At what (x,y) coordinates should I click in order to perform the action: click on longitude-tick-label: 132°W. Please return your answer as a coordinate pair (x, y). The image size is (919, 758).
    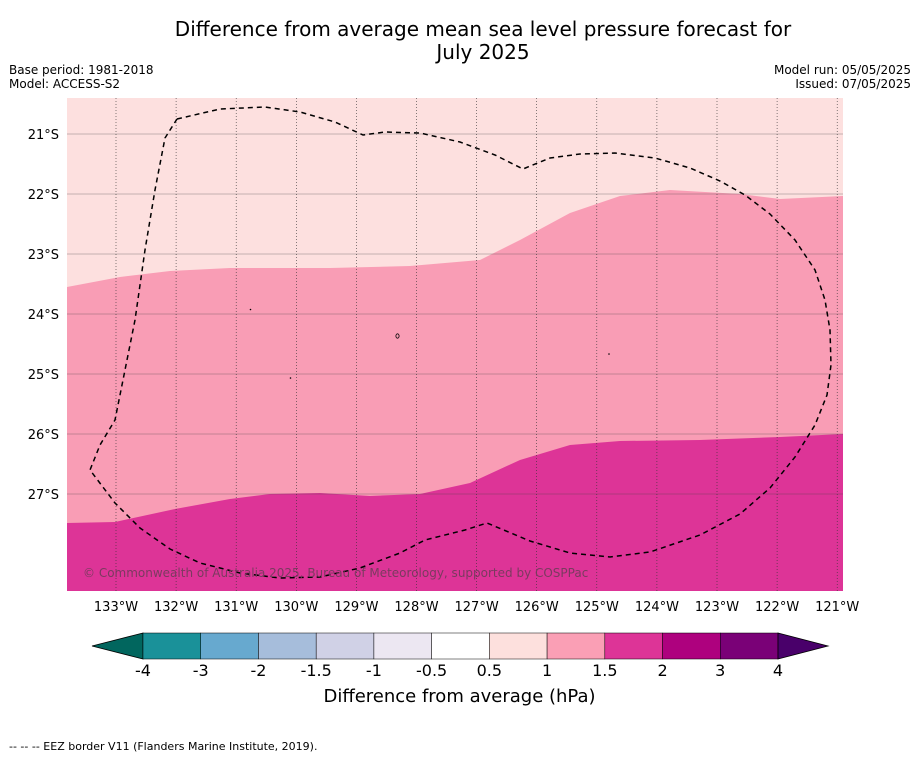
    Looking at the image, I should click on (176, 607).